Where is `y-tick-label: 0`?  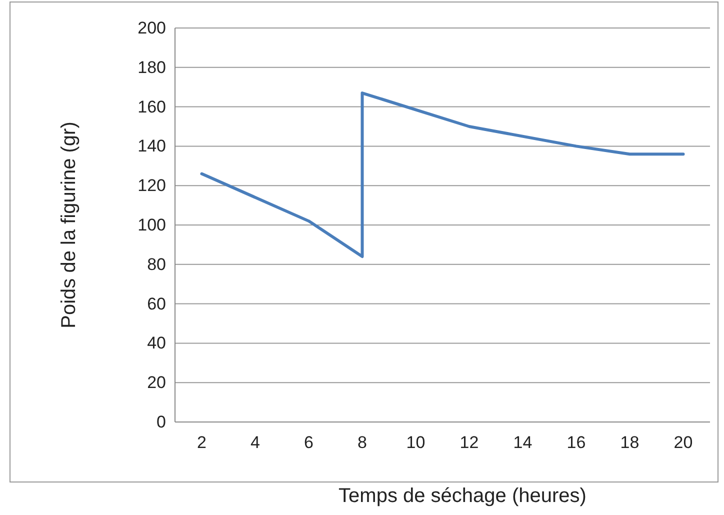
y-tick-label: 0 is located at coordinates (161, 422).